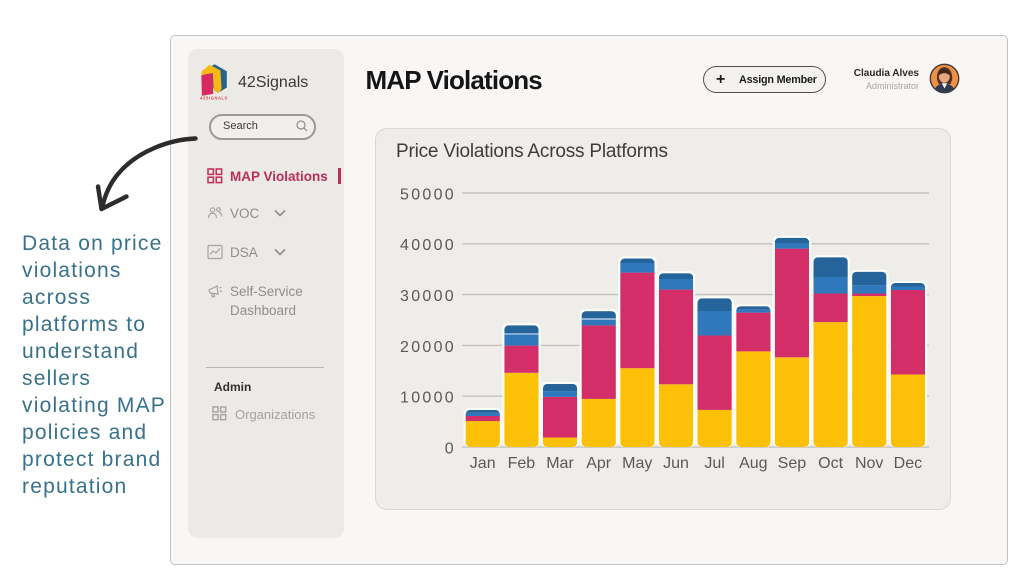 The width and height of the screenshot is (1024, 576). Describe the element at coordinates (522, 463) in the screenshot. I see `svg-text: Feb` at that location.